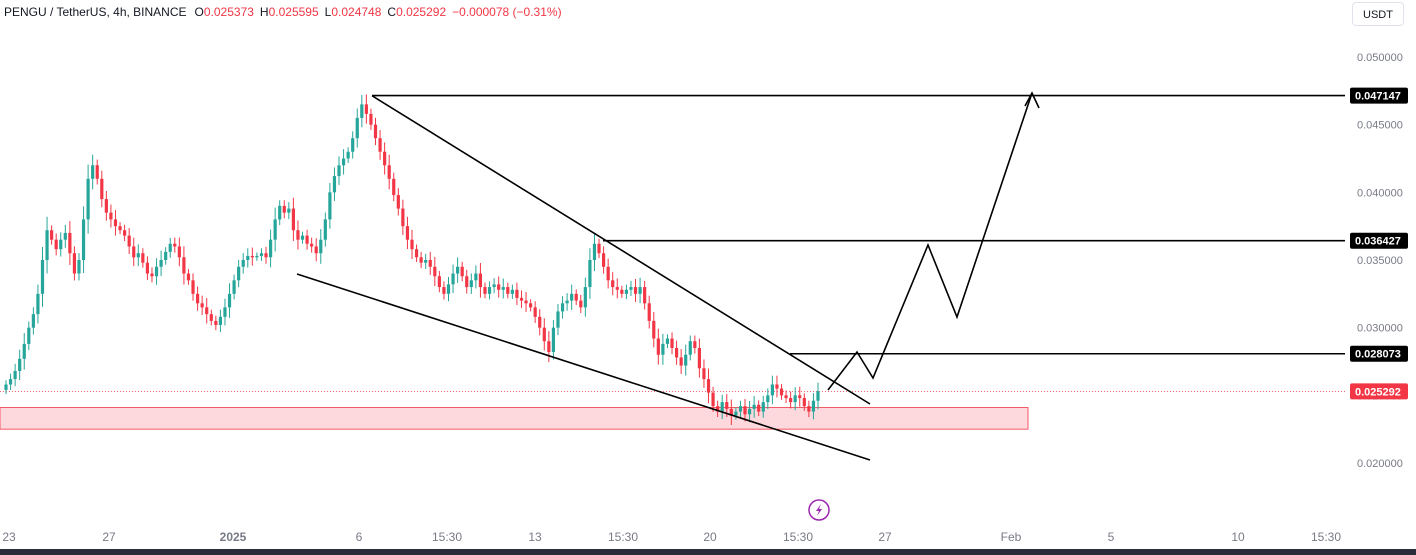 This screenshot has width=1416, height=555. What do you see at coordinates (1379, 391) in the screenshot?
I see `price-label: 0.025292` at bounding box center [1379, 391].